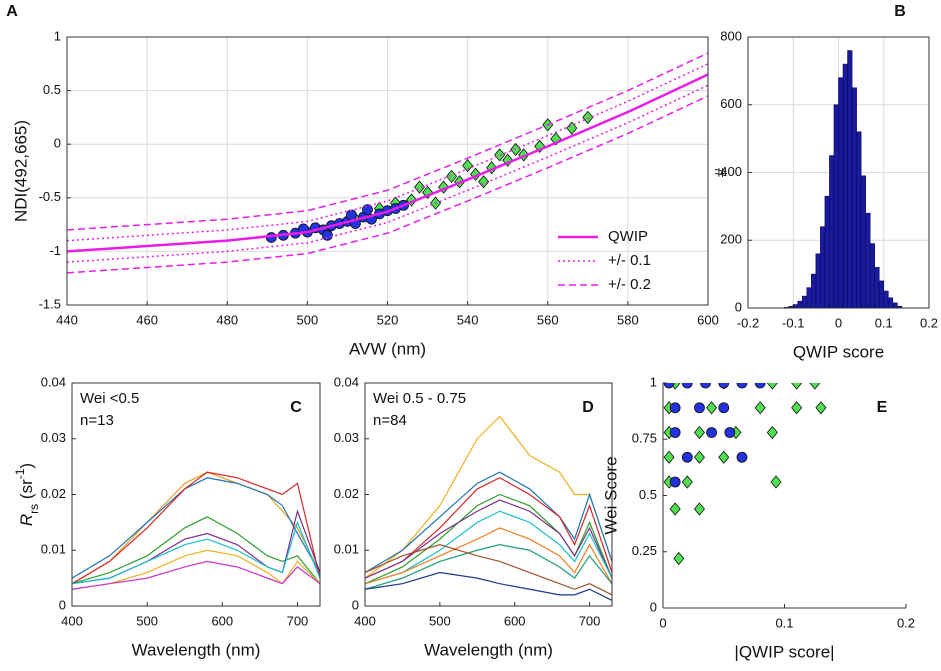  Describe the element at coordinates (388, 319) in the screenshot. I see `x-tick-label: 520` at that location.